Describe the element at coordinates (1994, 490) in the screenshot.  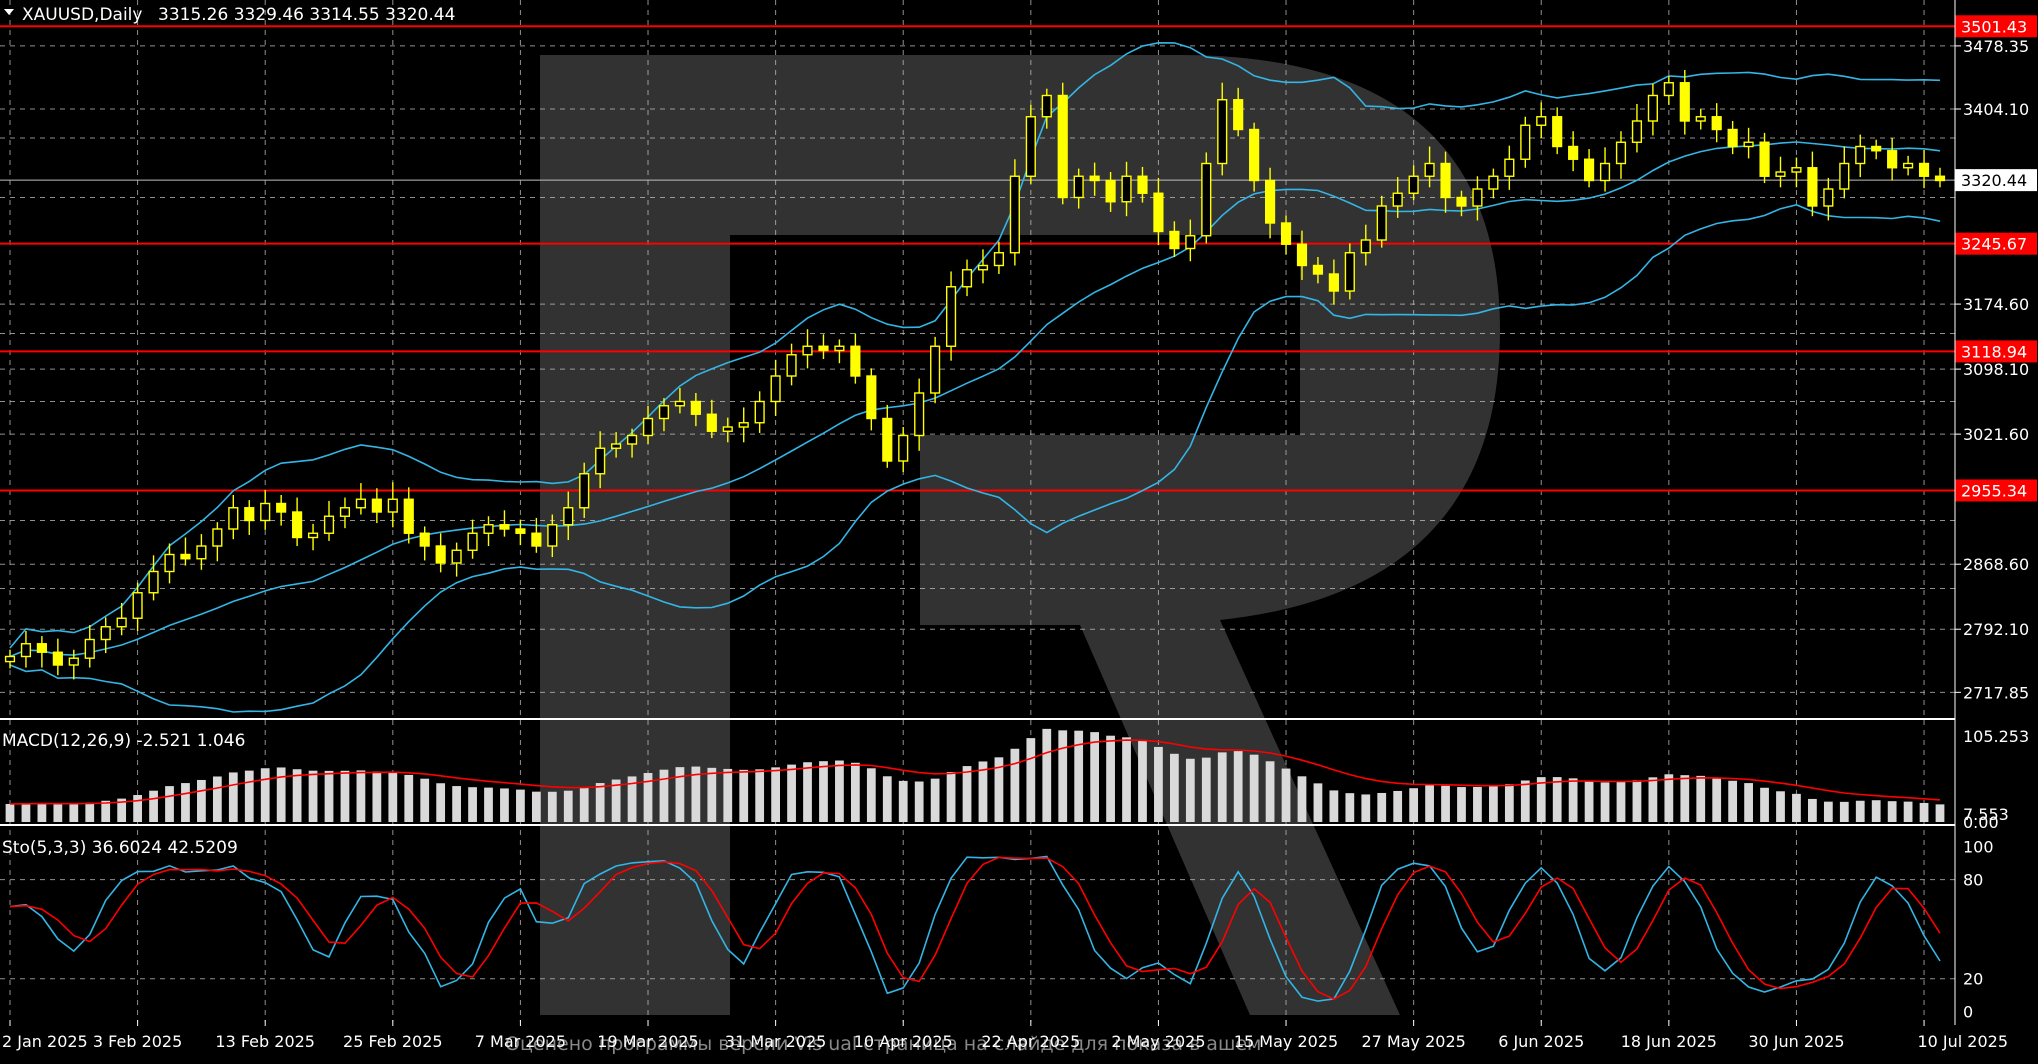
I see `level-tag-label: 2955.34` at that location.